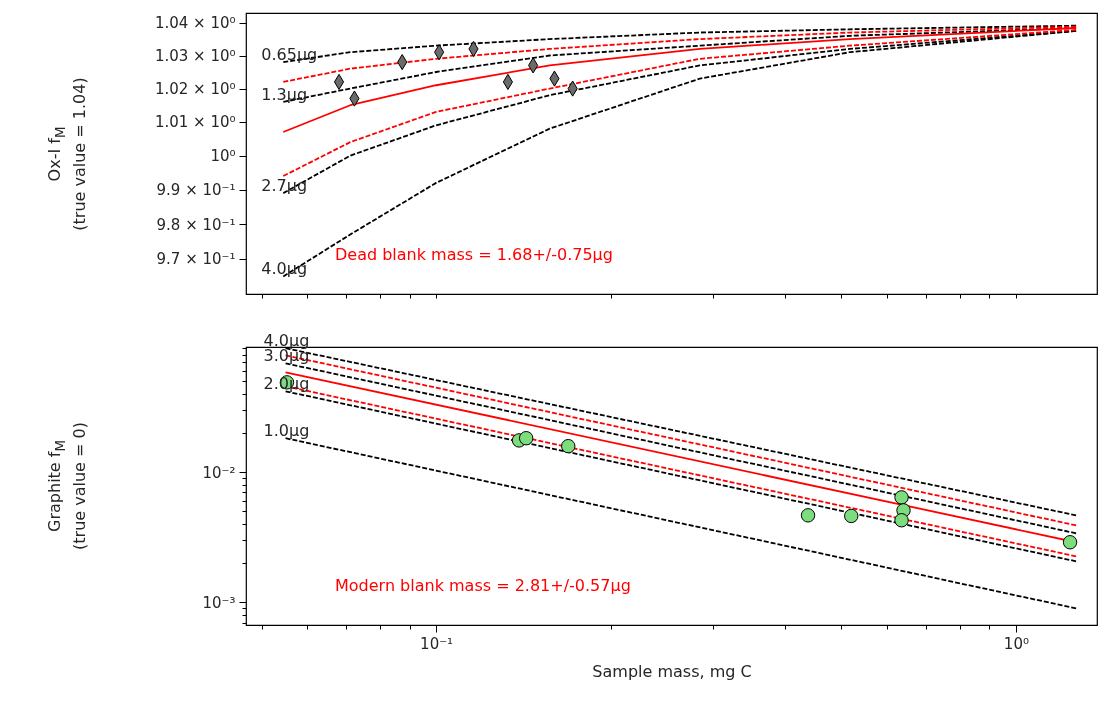 The width and height of the screenshot is (1099, 720). What do you see at coordinates (195, 56) in the screenshot?
I see `y-tick-label: 1.03 × 10⁰` at bounding box center [195, 56].